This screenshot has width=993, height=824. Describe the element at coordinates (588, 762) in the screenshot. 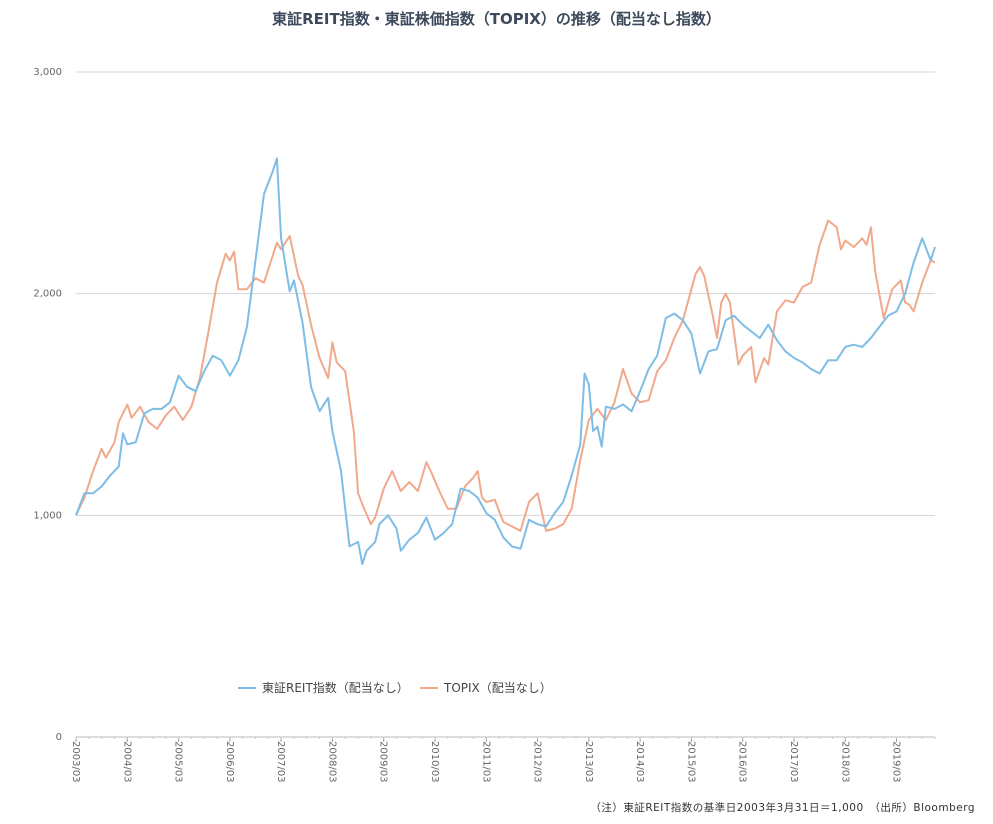

I see `x-tick-label: 2013/03` at that location.